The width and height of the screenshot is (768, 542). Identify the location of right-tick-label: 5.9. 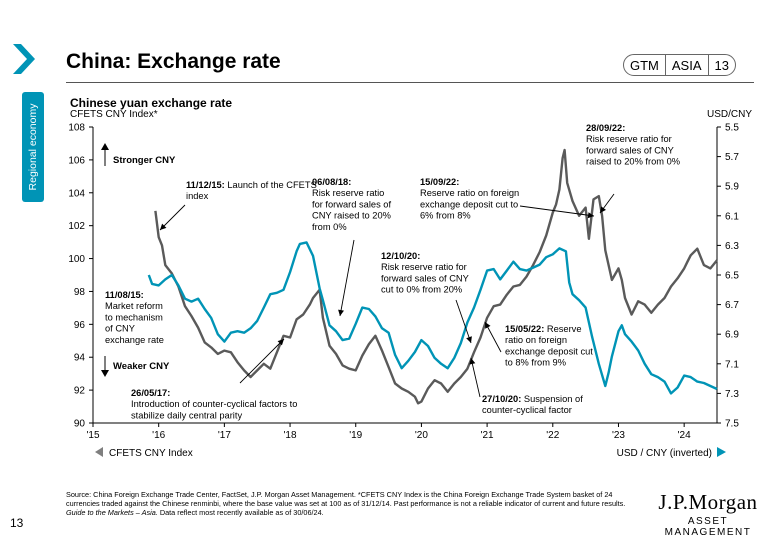
(732, 187).